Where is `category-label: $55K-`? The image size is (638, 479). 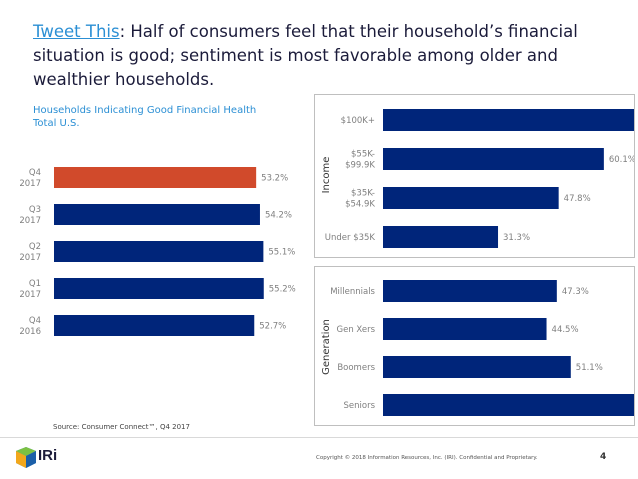
category-label: $55K- is located at coordinates (363, 155).